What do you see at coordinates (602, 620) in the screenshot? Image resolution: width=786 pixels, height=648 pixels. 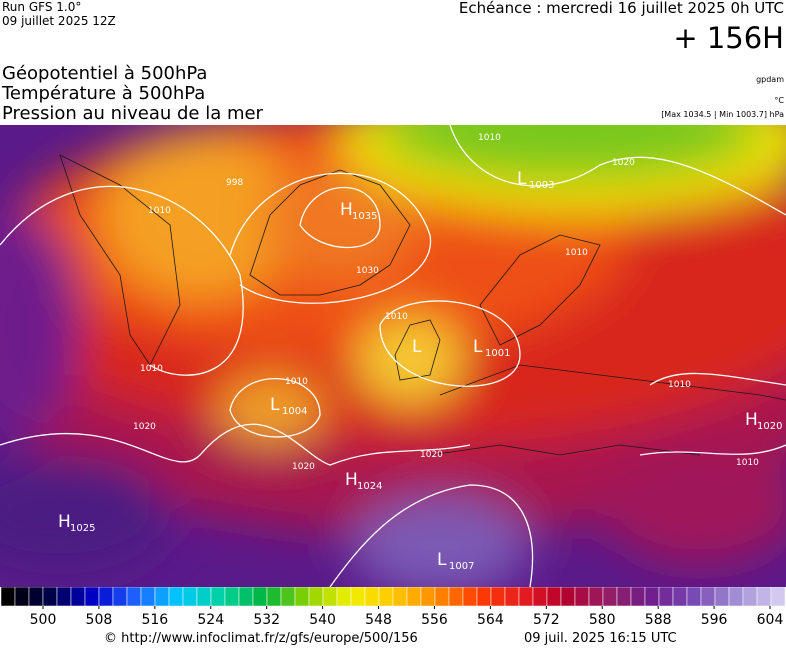 I see `colorbar-tick-label: 580` at bounding box center [602, 620].